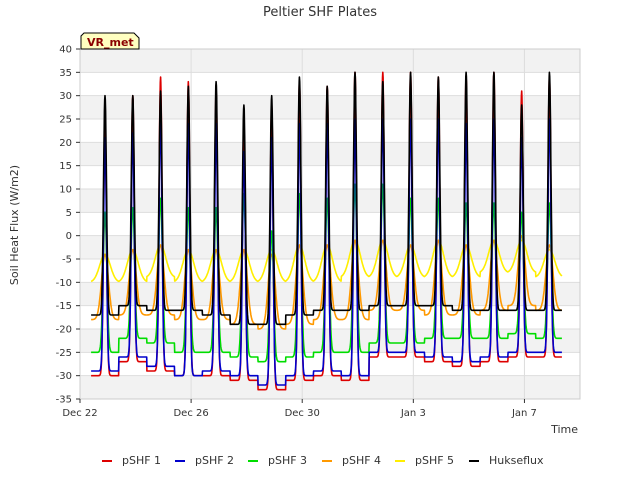 Image resolution: width=640 pixels, height=480 pixels. I want to click on x-axis-ticks: Dec 22 Dec 26 Dec 30 Jan 3 Jan 7, so click(299, 409).